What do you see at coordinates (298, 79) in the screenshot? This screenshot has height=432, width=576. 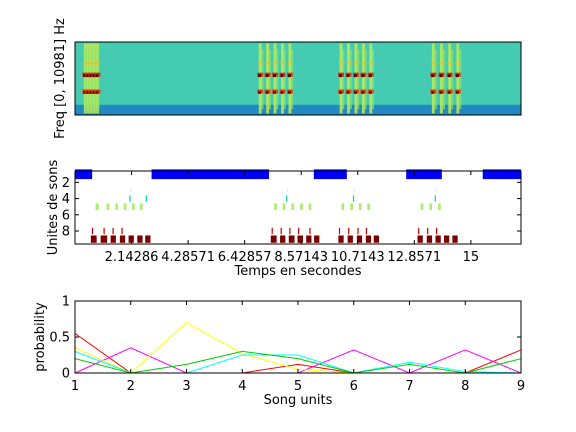 I see `spectrogram-marks` at bounding box center [298, 79].